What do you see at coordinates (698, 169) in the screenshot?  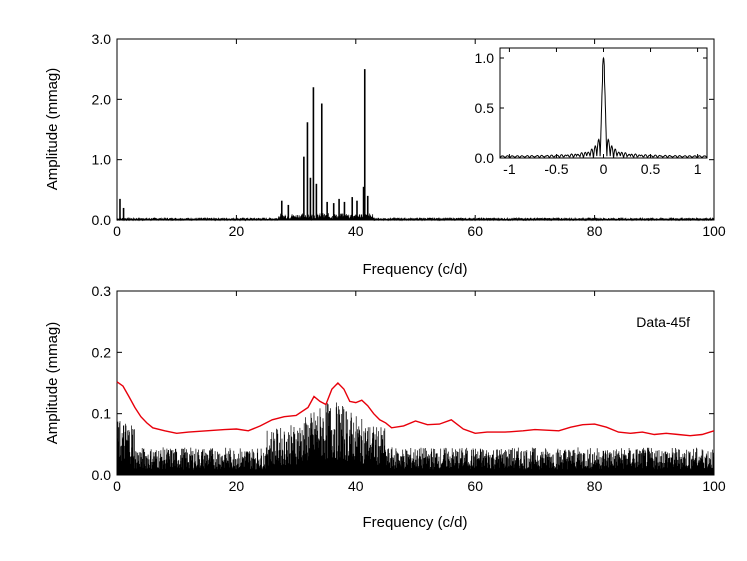 I see `inset-xtick-label: 1` at bounding box center [698, 169].